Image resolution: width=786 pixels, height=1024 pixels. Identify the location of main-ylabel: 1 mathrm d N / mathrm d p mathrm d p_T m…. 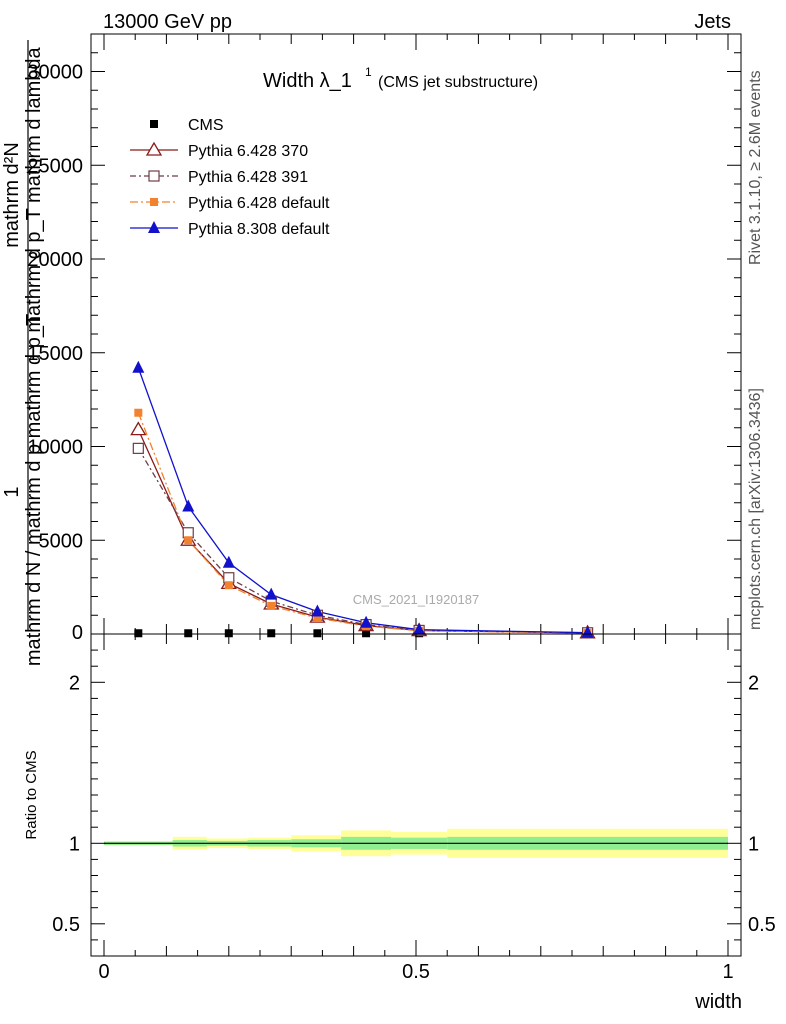
(23, 353).